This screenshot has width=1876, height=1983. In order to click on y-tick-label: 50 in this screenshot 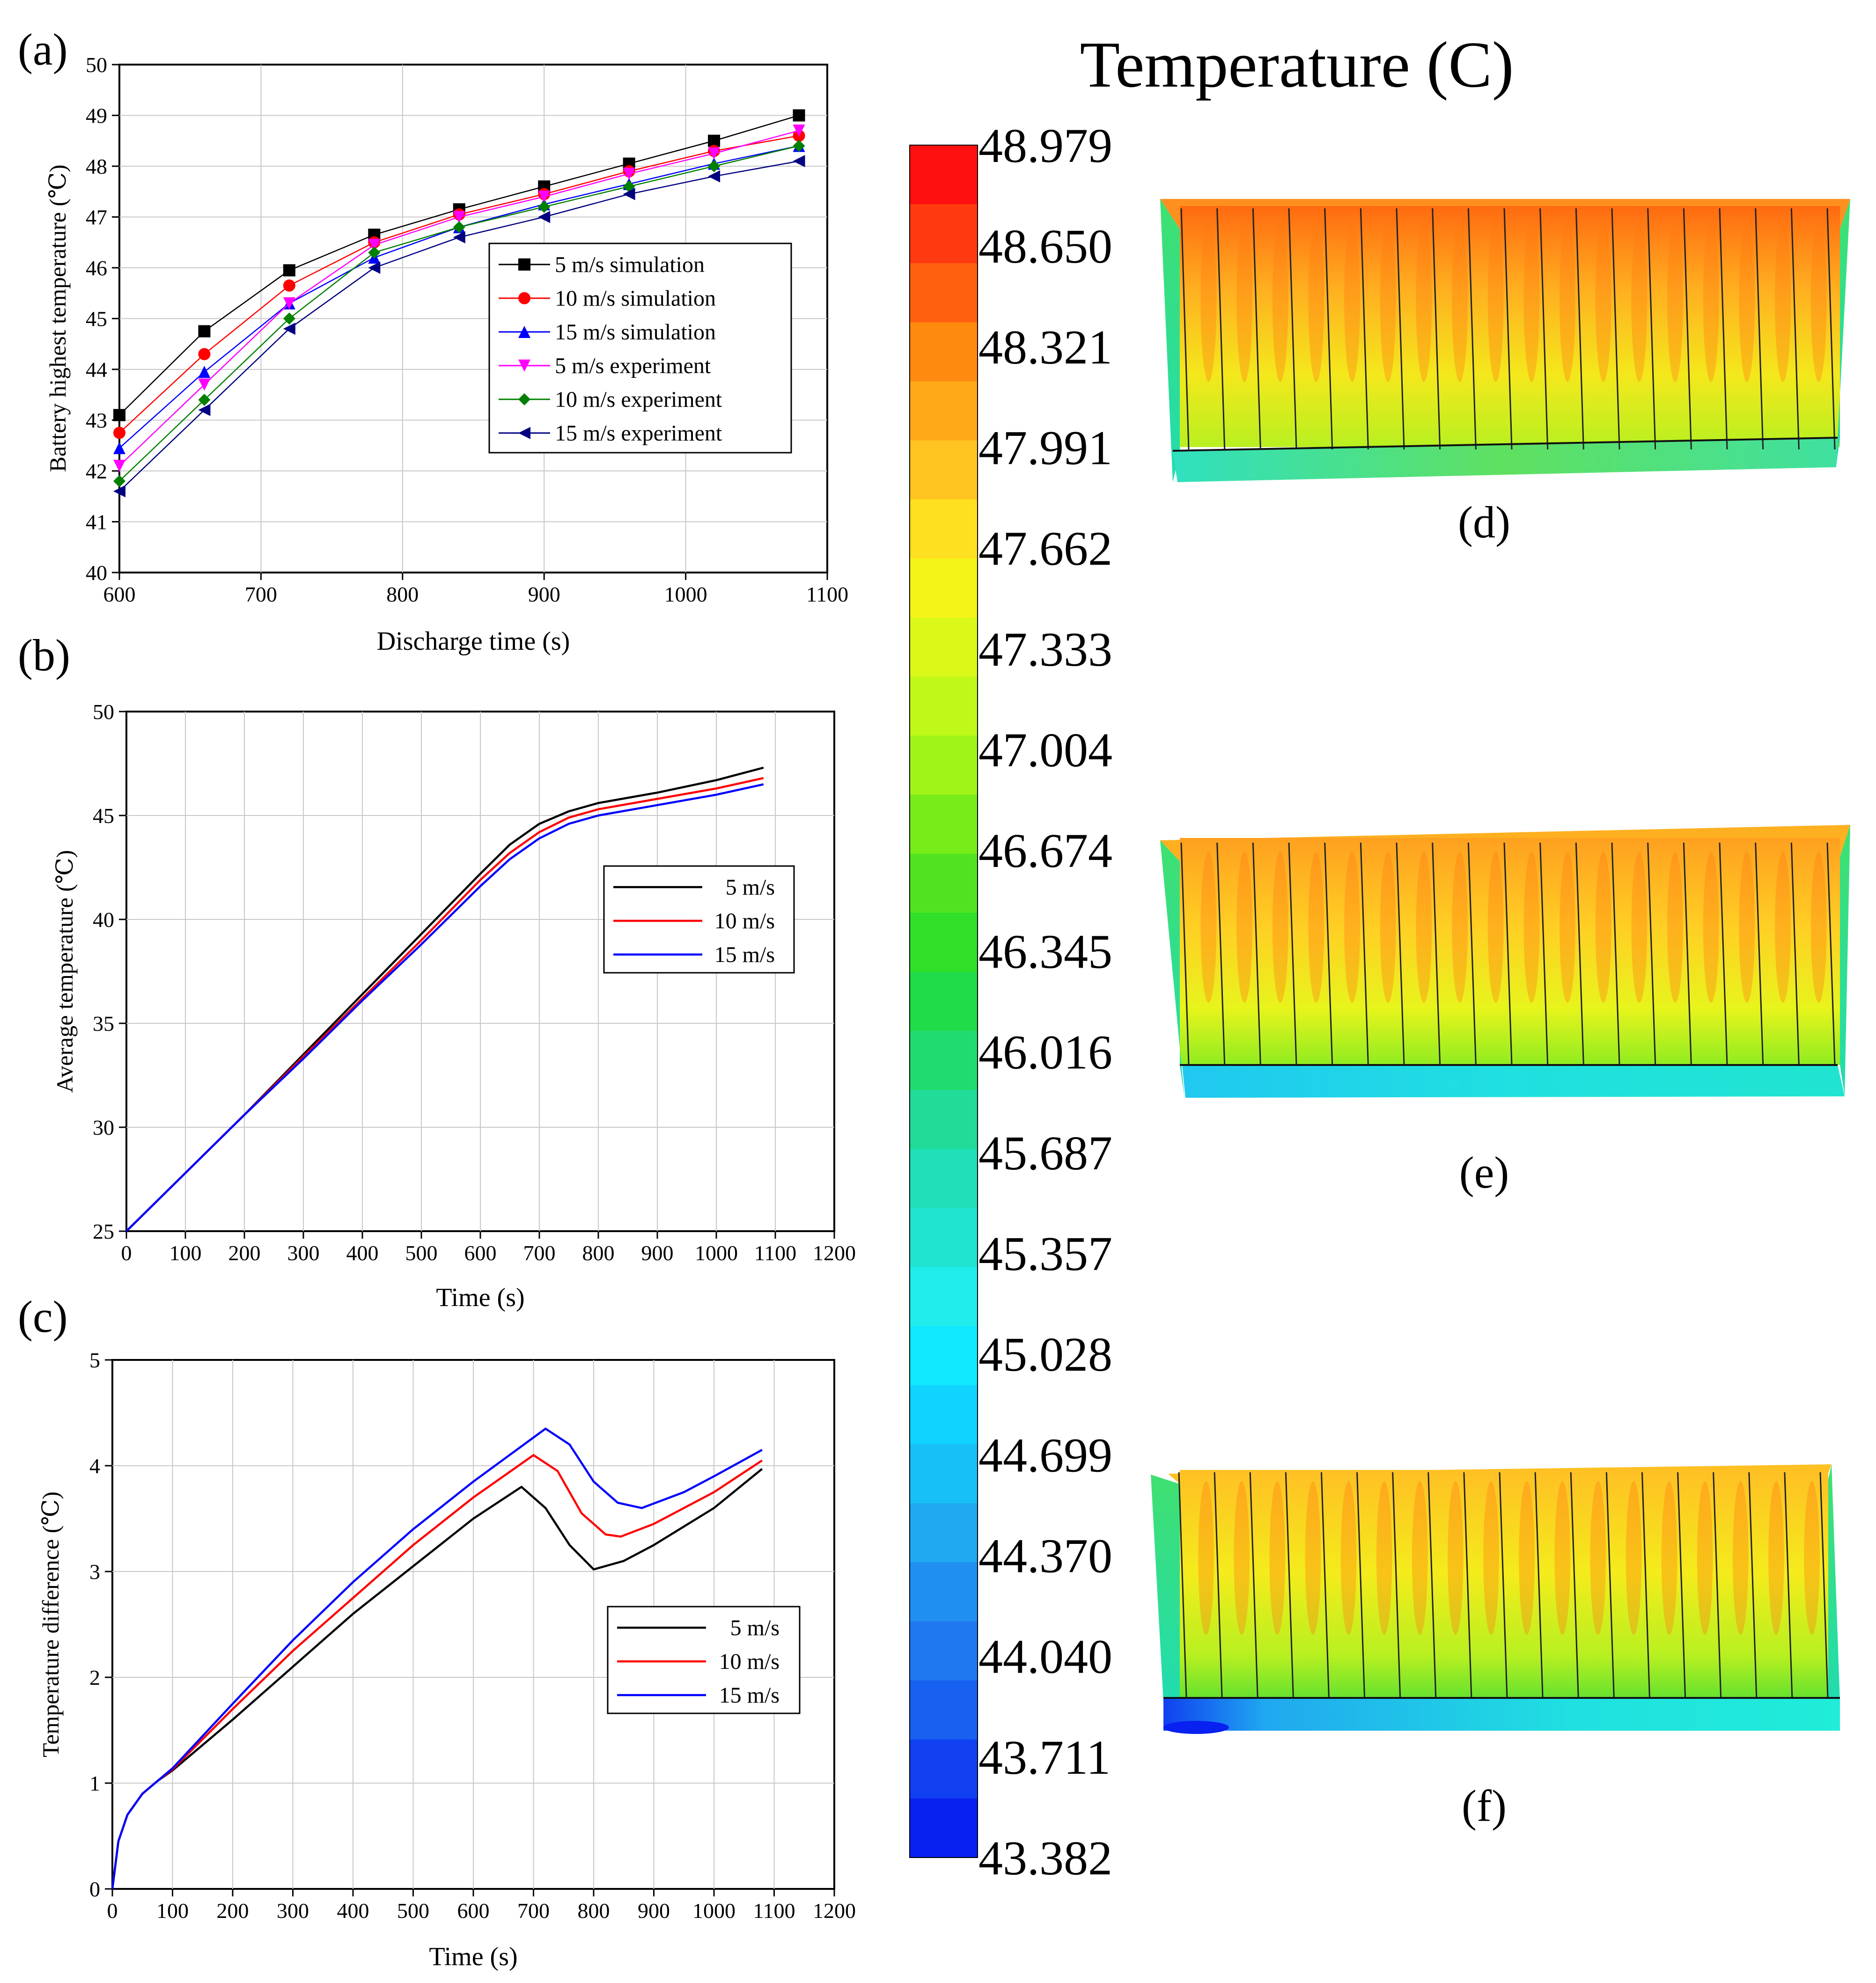, I will do `click(104, 712)`.